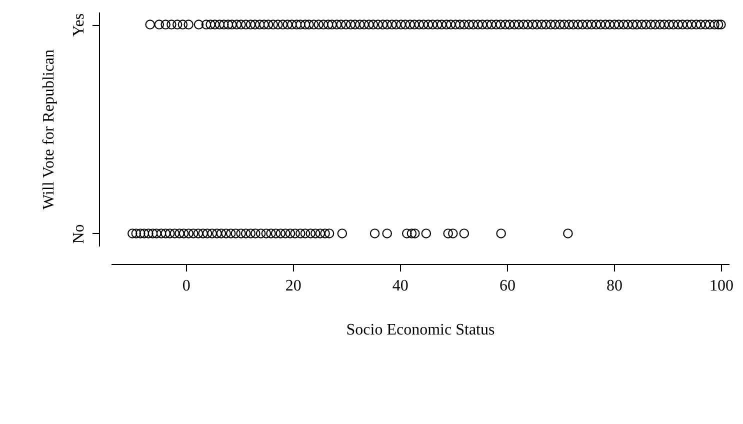  I want to click on x-axis-title: Socio Economic Status, so click(420, 330).